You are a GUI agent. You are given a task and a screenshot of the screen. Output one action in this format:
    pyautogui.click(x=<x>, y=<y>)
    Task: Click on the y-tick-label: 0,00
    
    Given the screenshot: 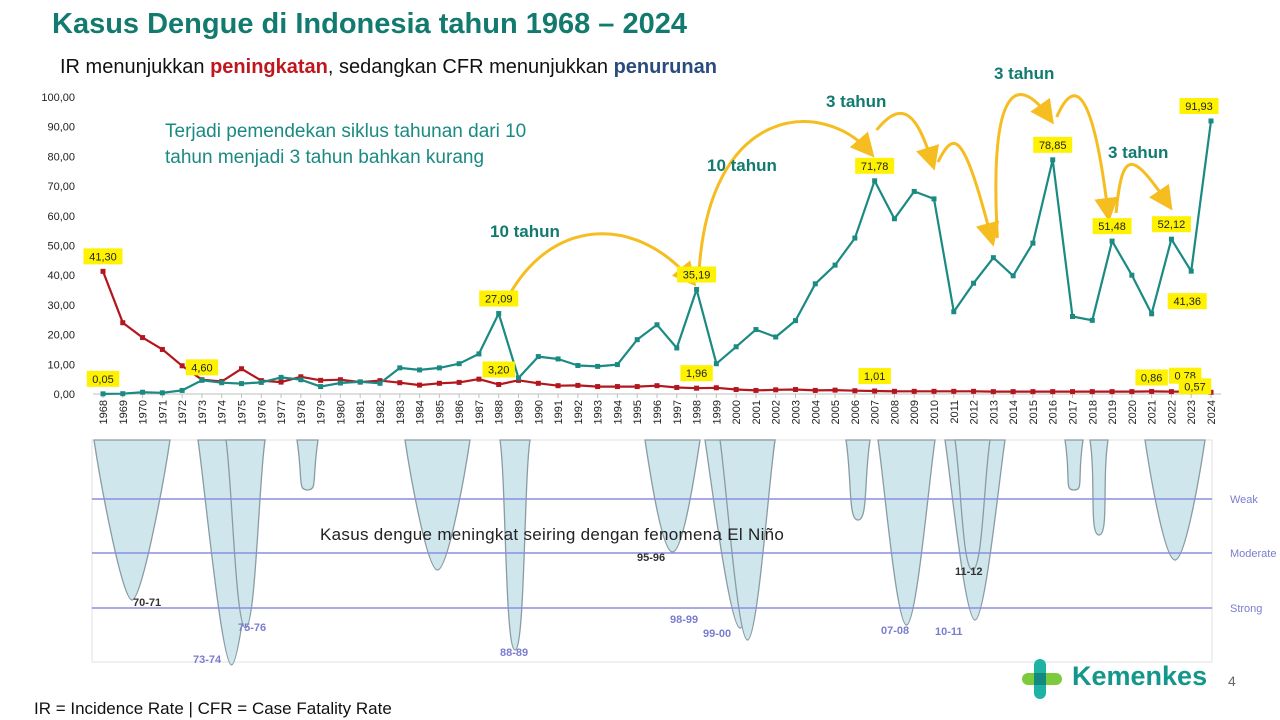 What is the action you would take?
    pyautogui.click(x=64, y=395)
    